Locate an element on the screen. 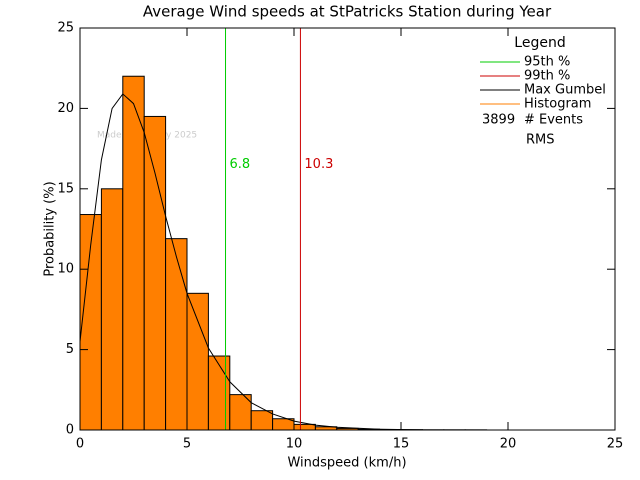 The width and height of the screenshot is (640, 480). y-tick-label: 0 is located at coordinates (70, 430).